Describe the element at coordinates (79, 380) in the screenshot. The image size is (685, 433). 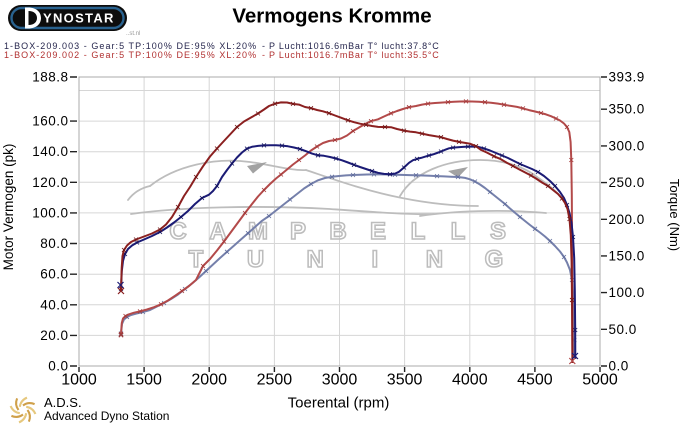
I see `svg-text: 1000` at that location.